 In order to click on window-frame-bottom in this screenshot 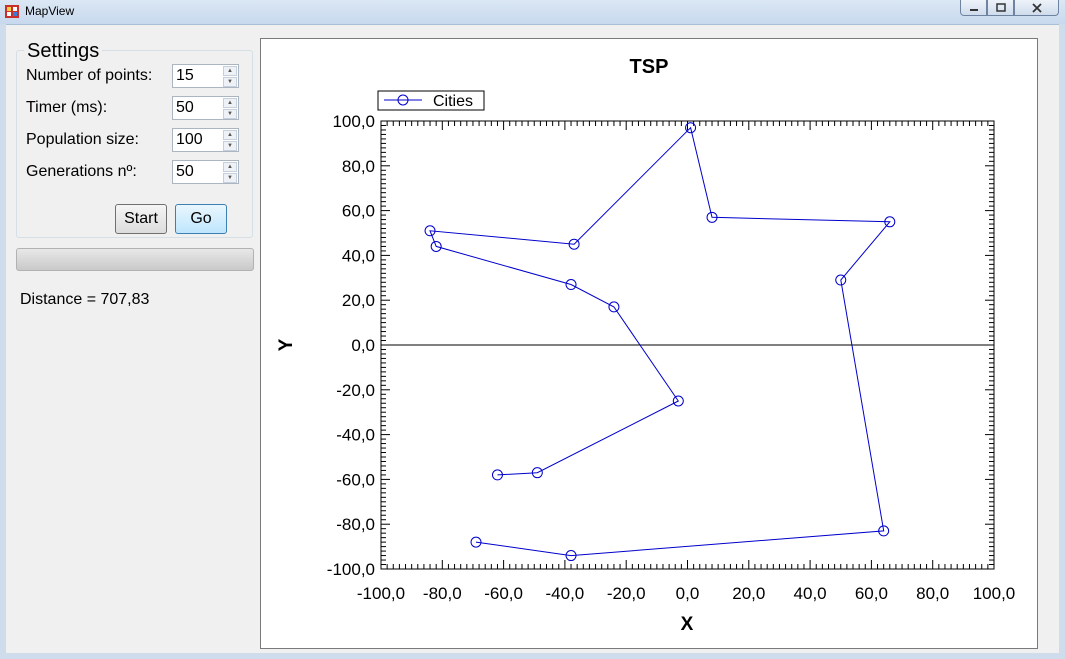, I will do `click(532, 656)`.